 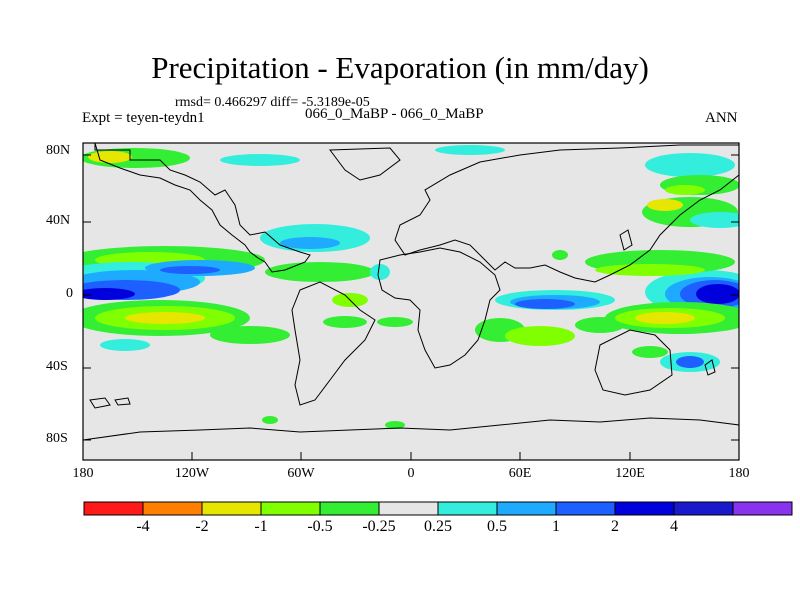 I want to click on coast-eurasia, so click(x=567, y=213).